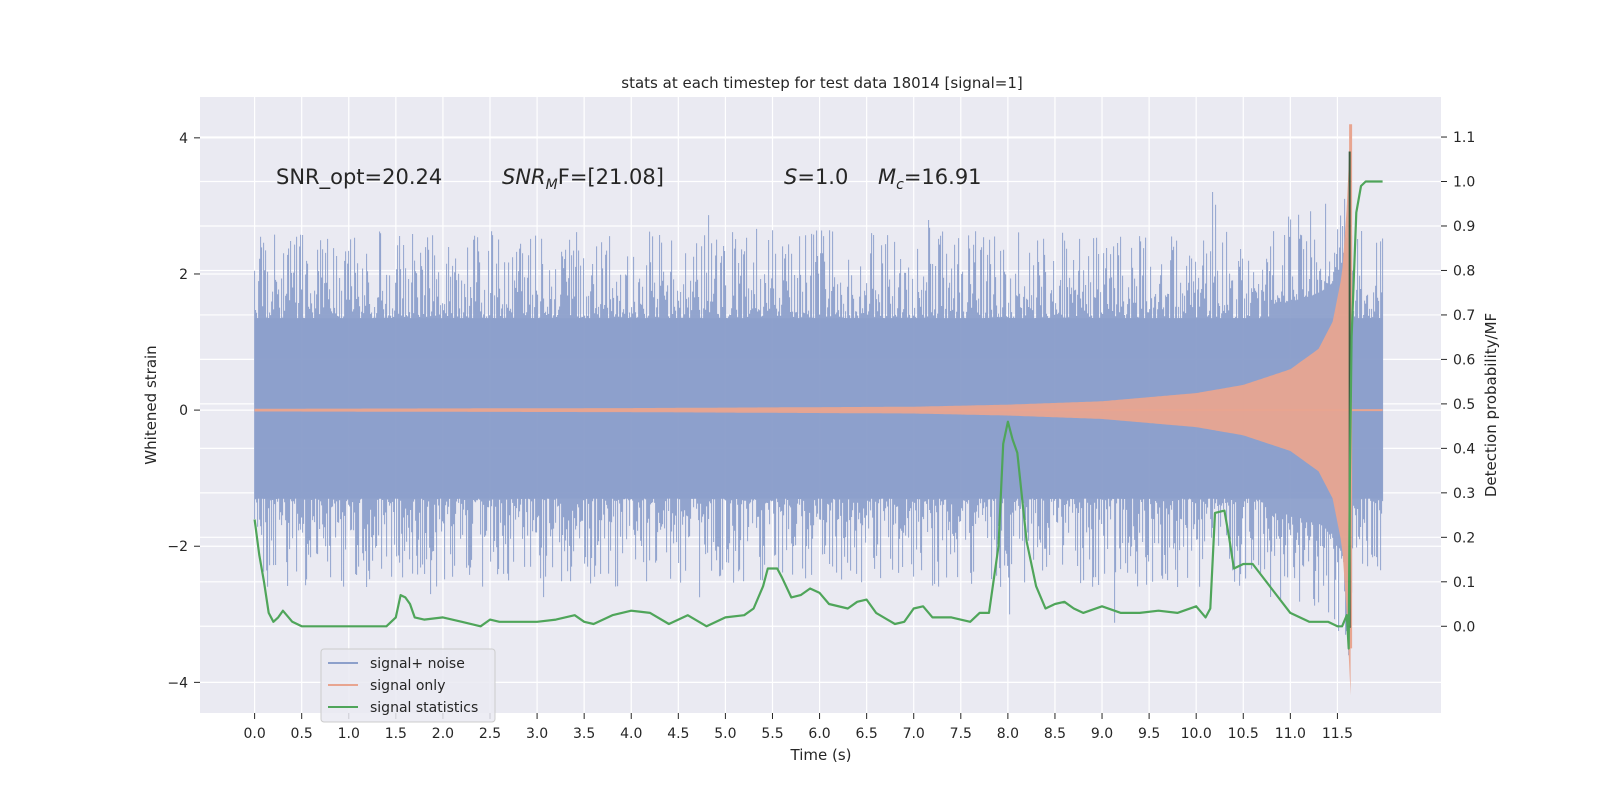 Image resolution: width=1600 pixels, height=800 pixels. What do you see at coordinates (183, 139) in the screenshot?
I see `y-left-tick-label: 4` at bounding box center [183, 139].